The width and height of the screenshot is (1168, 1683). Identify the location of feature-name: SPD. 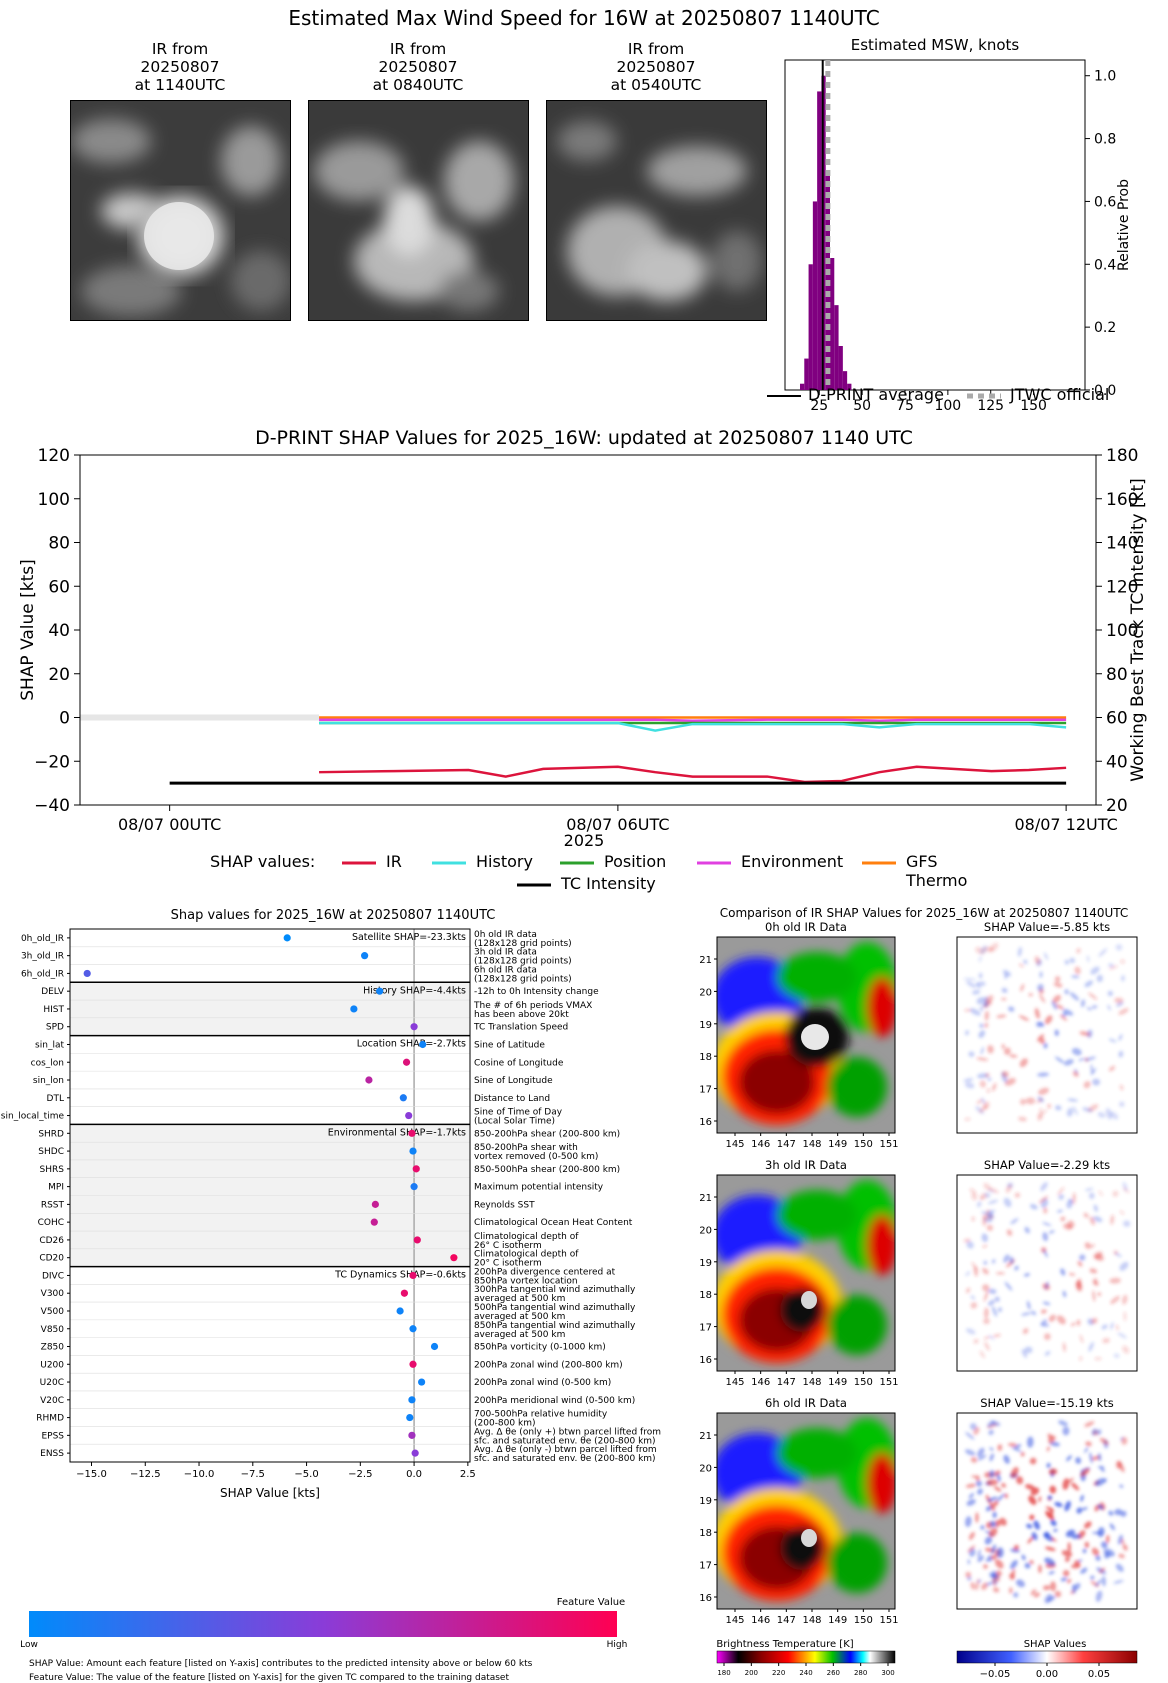
(55, 1028).